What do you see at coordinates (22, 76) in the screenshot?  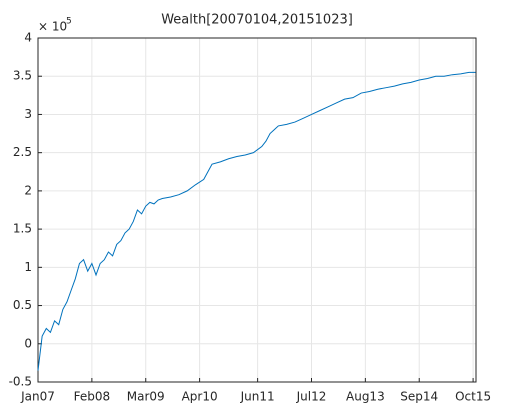 I see `y-tick-label: 3.5` at bounding box center [22, 76].